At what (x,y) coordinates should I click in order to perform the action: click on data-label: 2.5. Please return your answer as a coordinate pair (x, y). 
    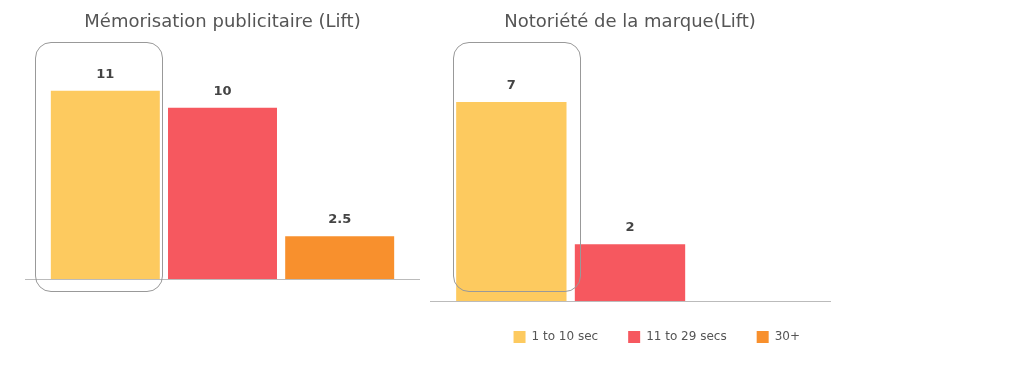
    Looking at the image, I should click on (340, 219).